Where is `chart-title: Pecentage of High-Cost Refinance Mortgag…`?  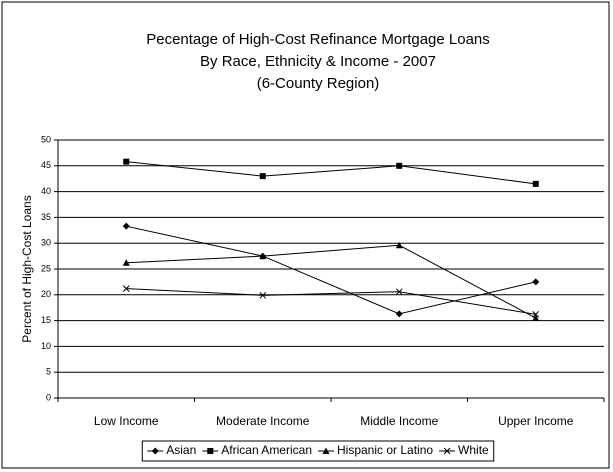
chart-title: Pecentage of High-Cost Refinance Mortgag… is located at coordinates (318, 39).